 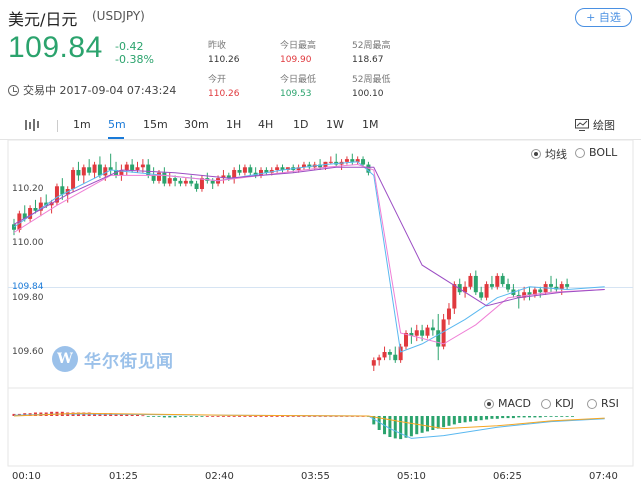 What do you see at coordinates (217, 46) in the screenshot?
I see `stat-label: 昨收` at bounding box center [217, 46].